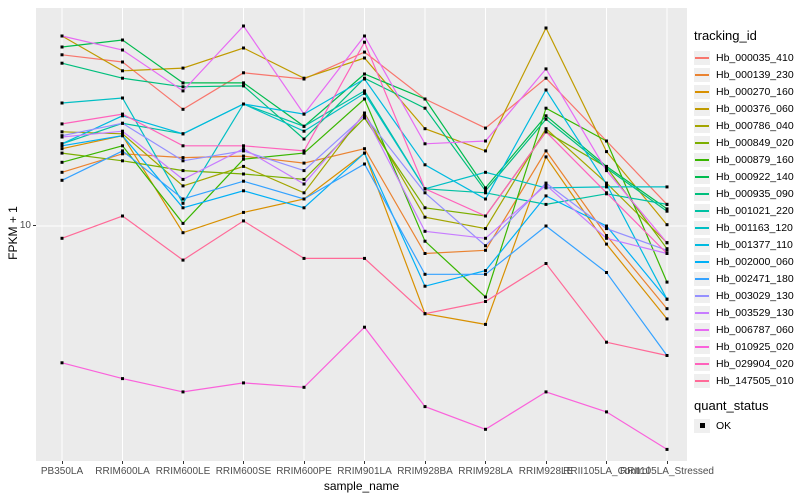 The height and width of the screenshot is (500, 800). Describe the element at coordinates (364, 471) in the screenshot. I see `x-tick-label-RRIM901LA: RRIM901LA` at that location.